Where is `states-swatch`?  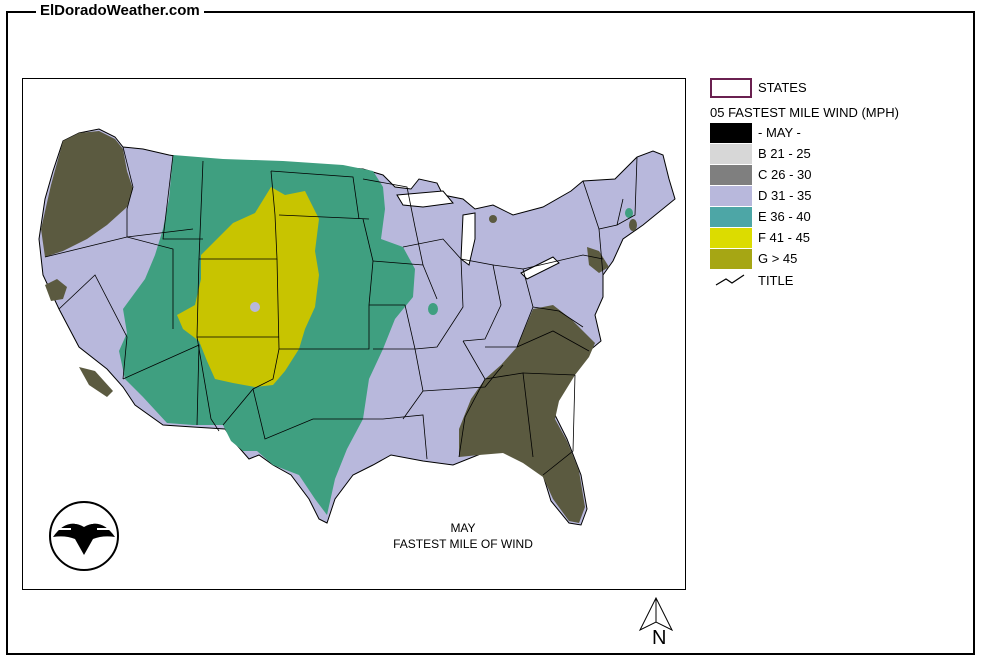
states-swatch is located at coordinates (731, 88).